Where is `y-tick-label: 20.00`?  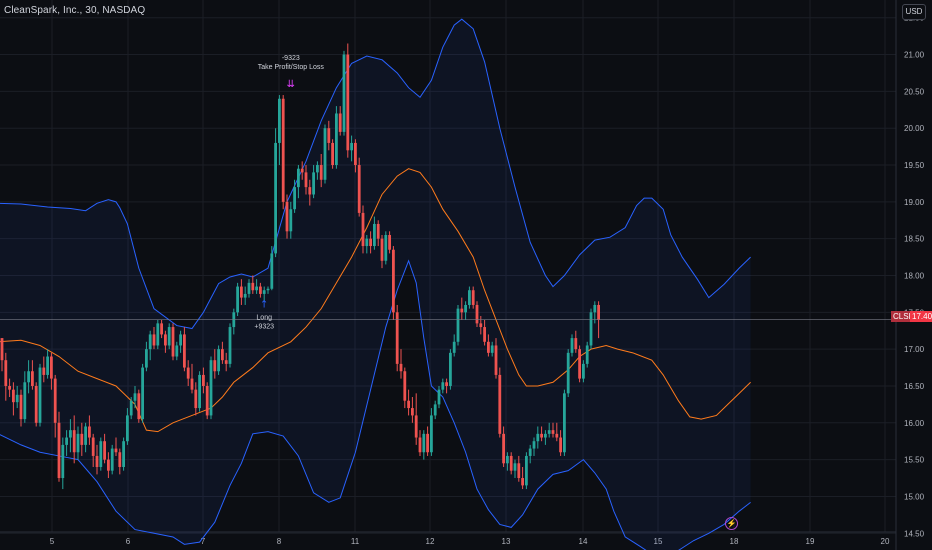
y-tick-label: 20.00 is located at coordinates (914, 128).